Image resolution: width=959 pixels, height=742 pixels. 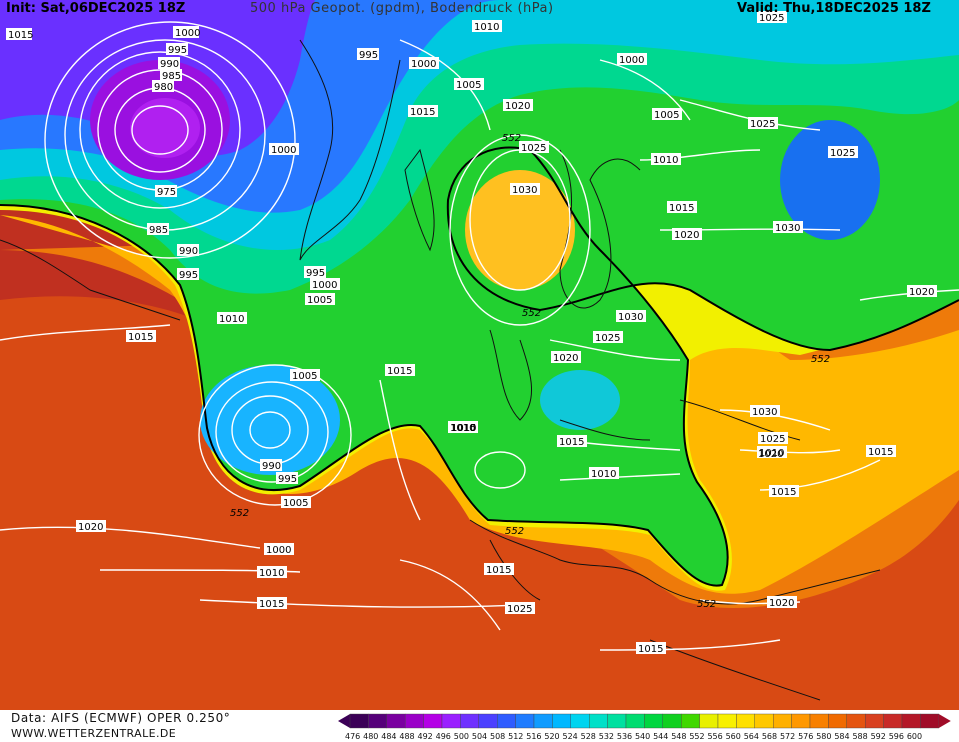 I want to click on colorbar-tick-label: 524, so click(x=569, y=736).